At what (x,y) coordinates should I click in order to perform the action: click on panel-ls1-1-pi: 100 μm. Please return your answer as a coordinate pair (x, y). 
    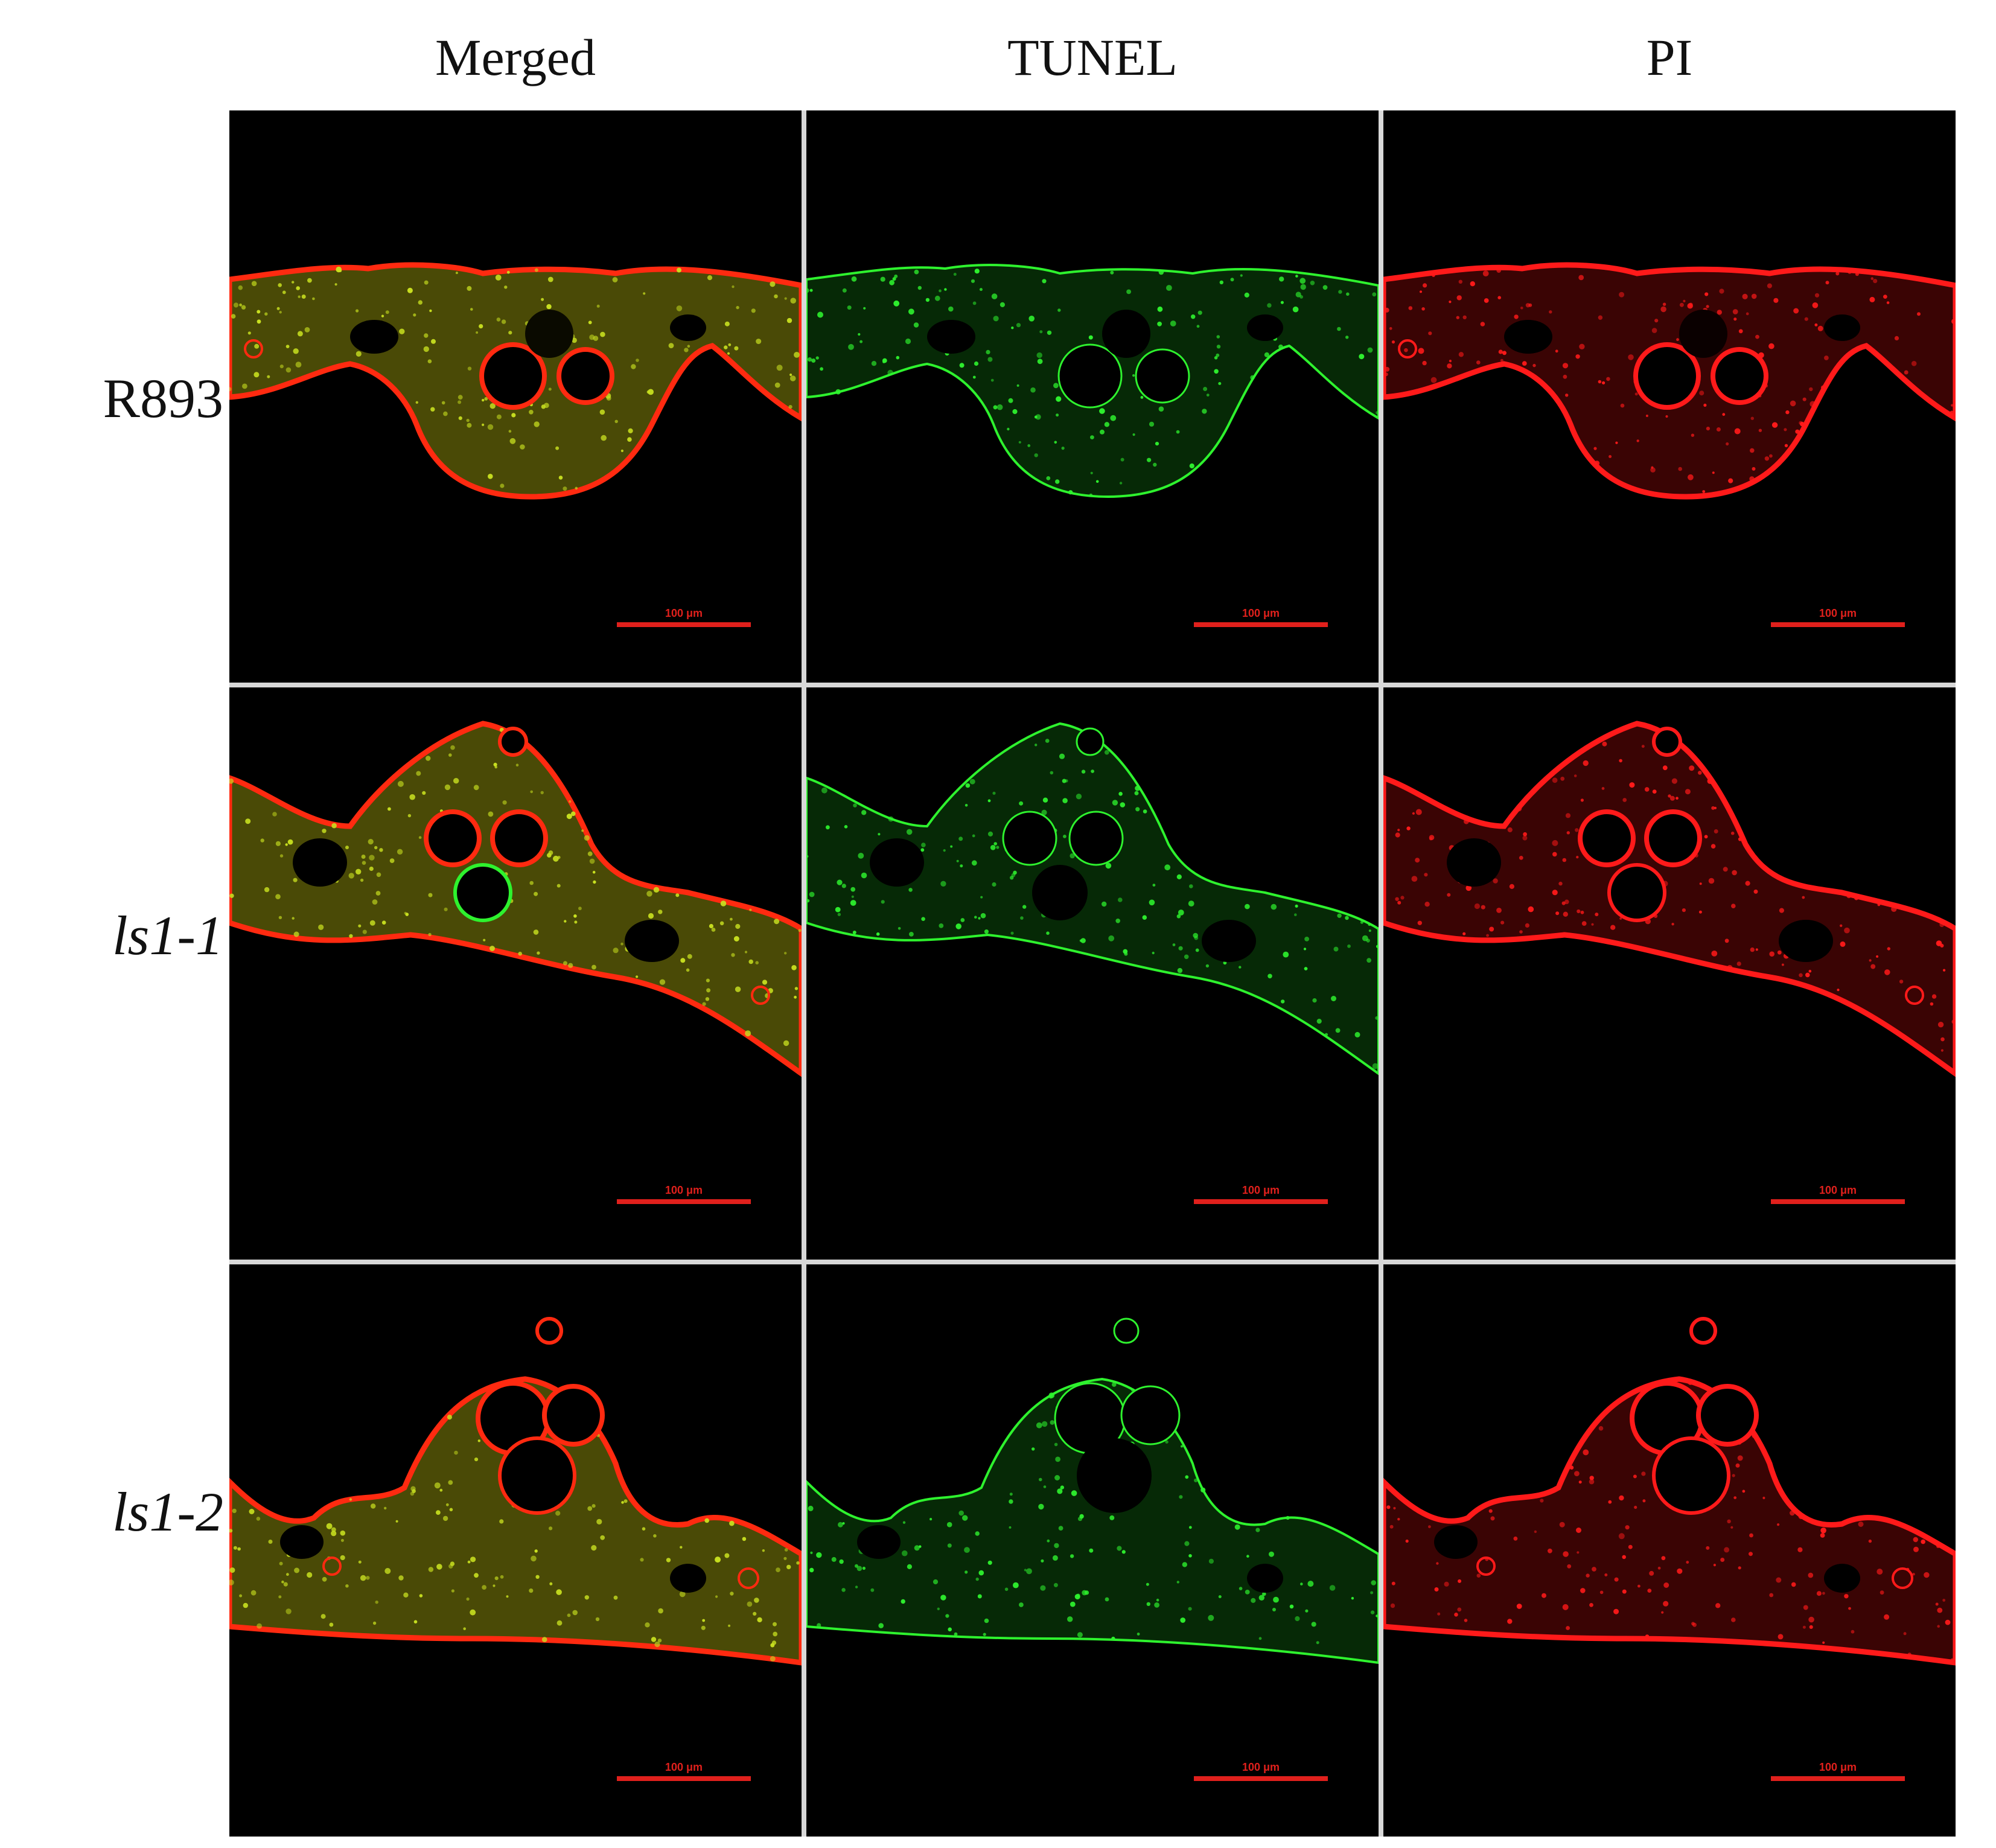
    Looking at the image, I should click on (1669, 973).